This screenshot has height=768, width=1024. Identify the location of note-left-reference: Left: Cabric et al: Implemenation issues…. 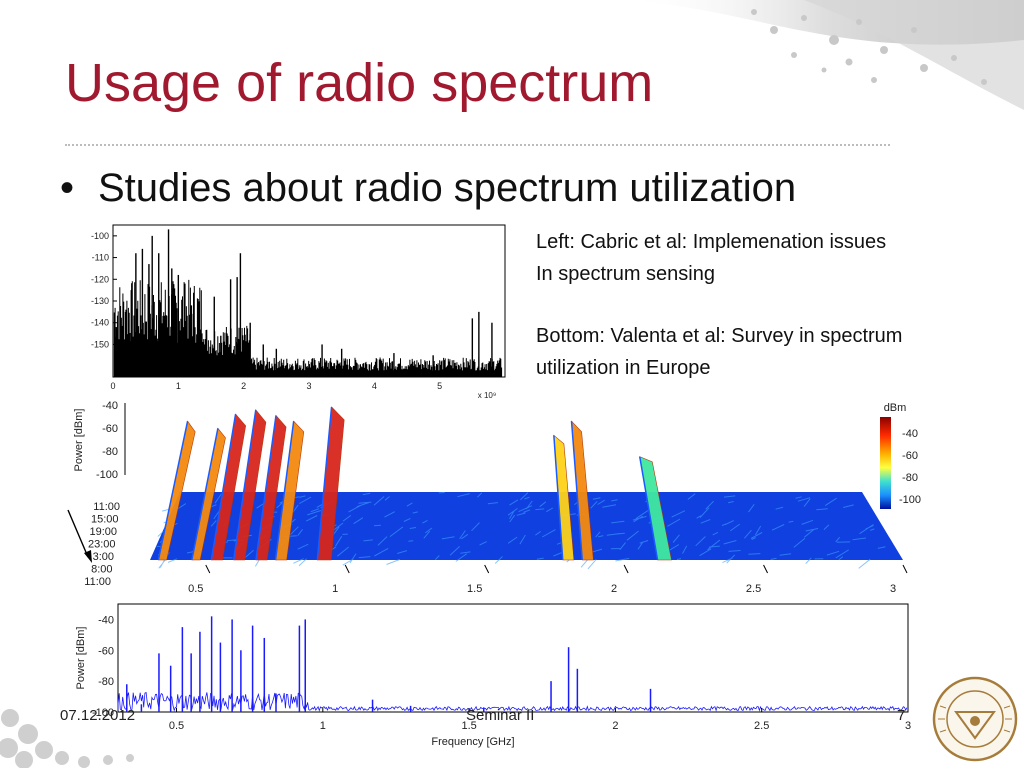
(711, 258).